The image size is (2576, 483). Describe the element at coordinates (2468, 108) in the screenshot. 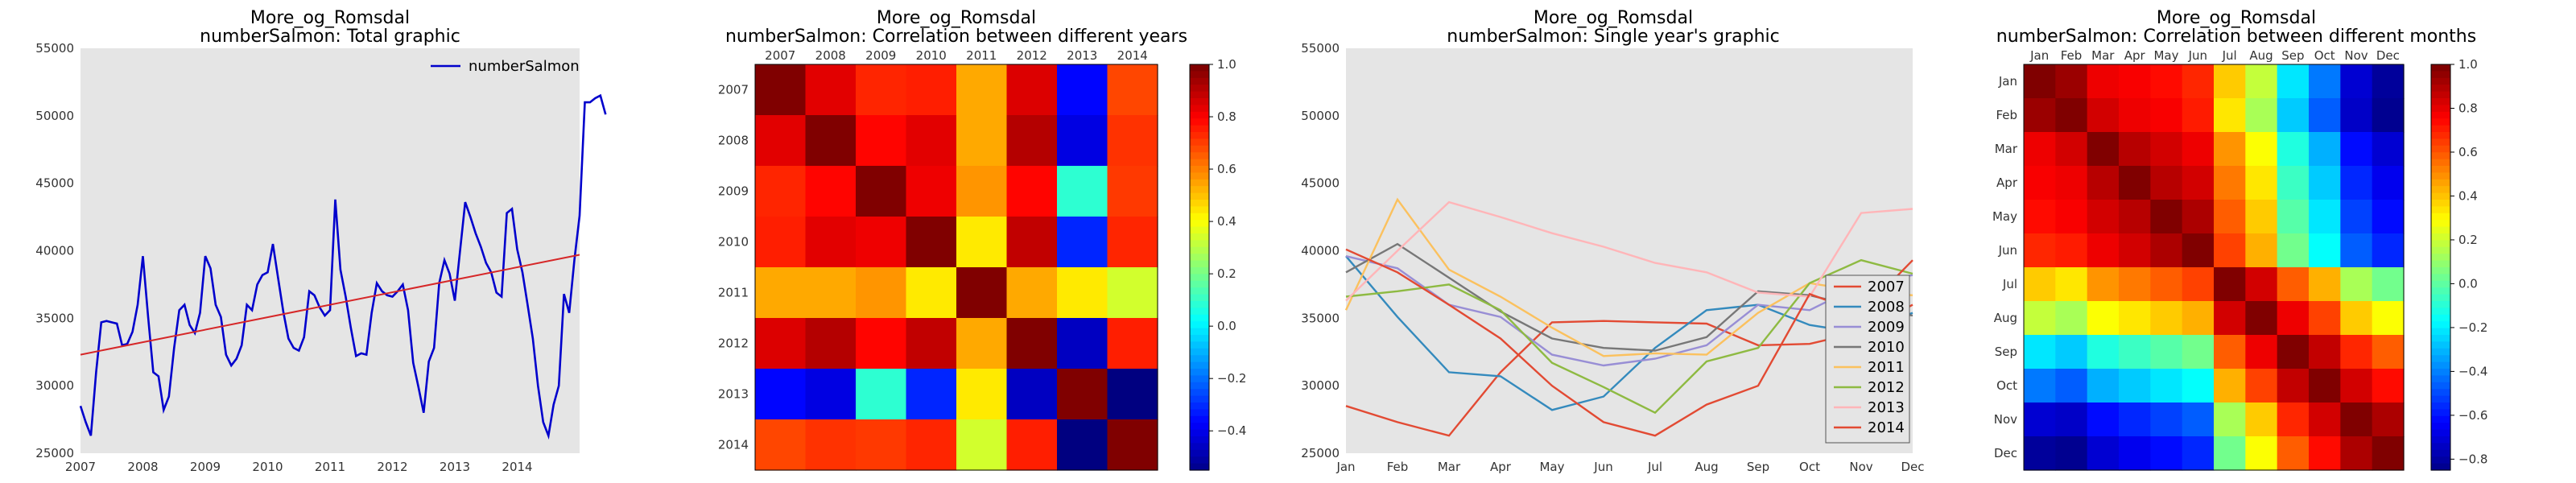

I see `chart4-colorbar-tick: 0.8` at that location.